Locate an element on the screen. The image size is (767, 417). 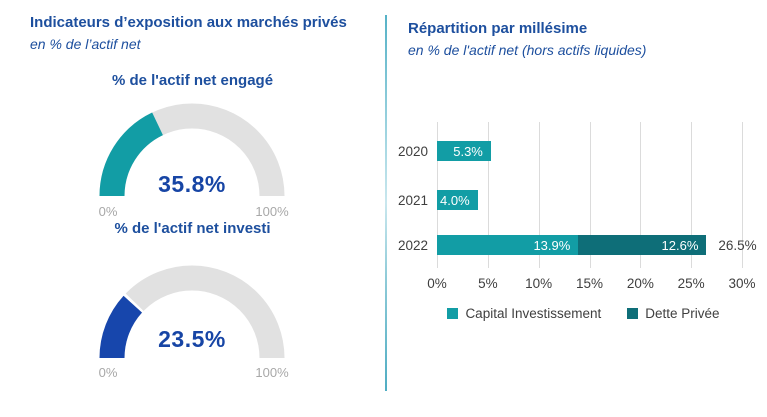
gauge-investi-value: 23.5% is located at coordinates (192, 339).